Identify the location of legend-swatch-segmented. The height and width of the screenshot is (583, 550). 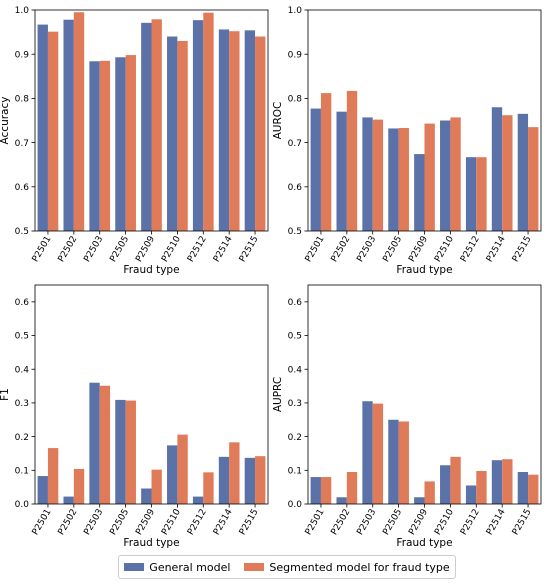
(254, 567).